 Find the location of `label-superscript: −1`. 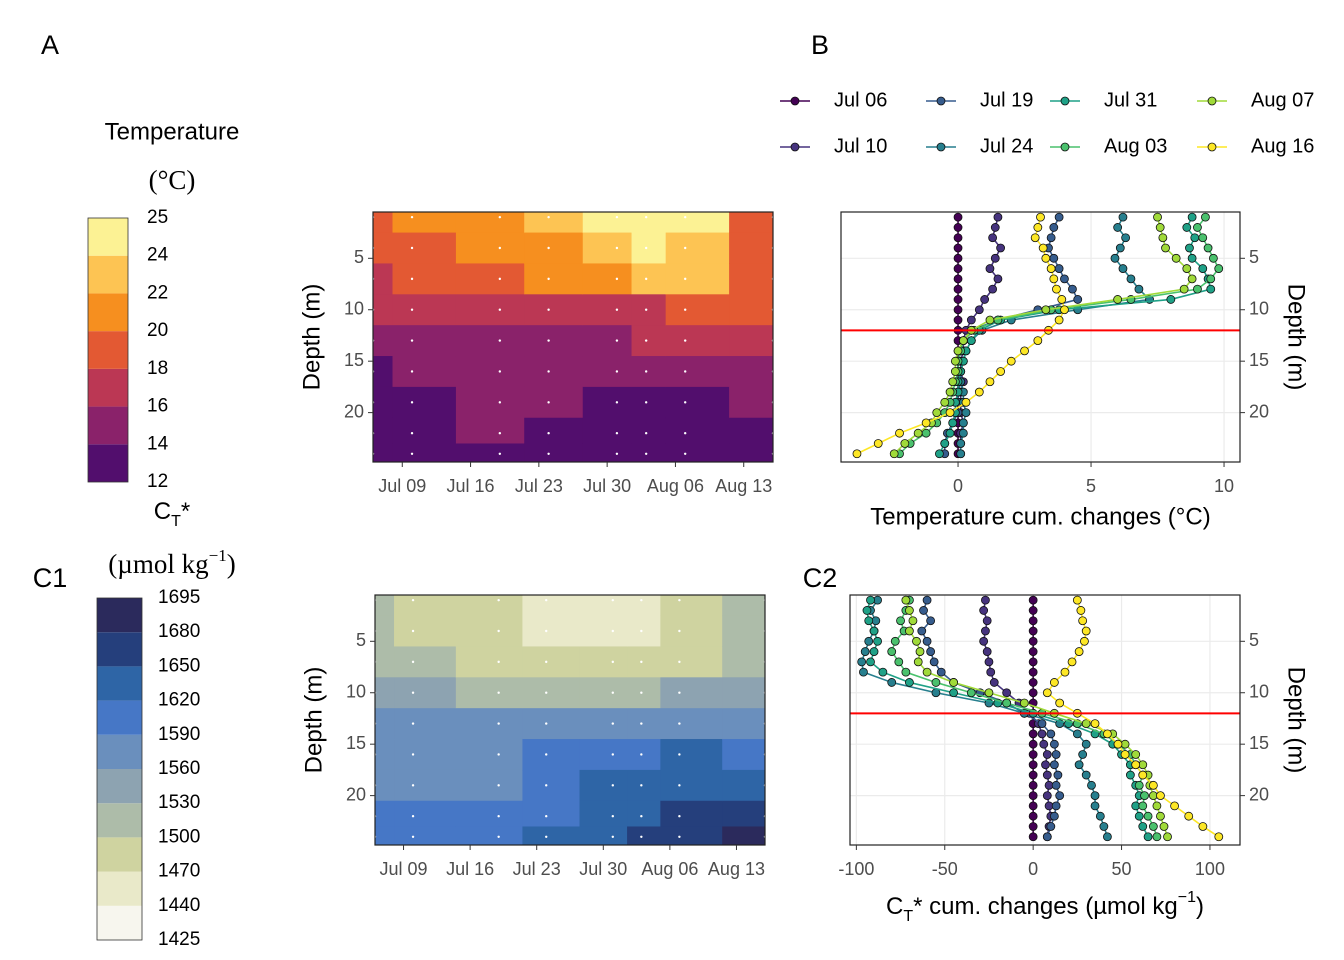

label-superscript: −1 is located at coordinates (1187, 897).